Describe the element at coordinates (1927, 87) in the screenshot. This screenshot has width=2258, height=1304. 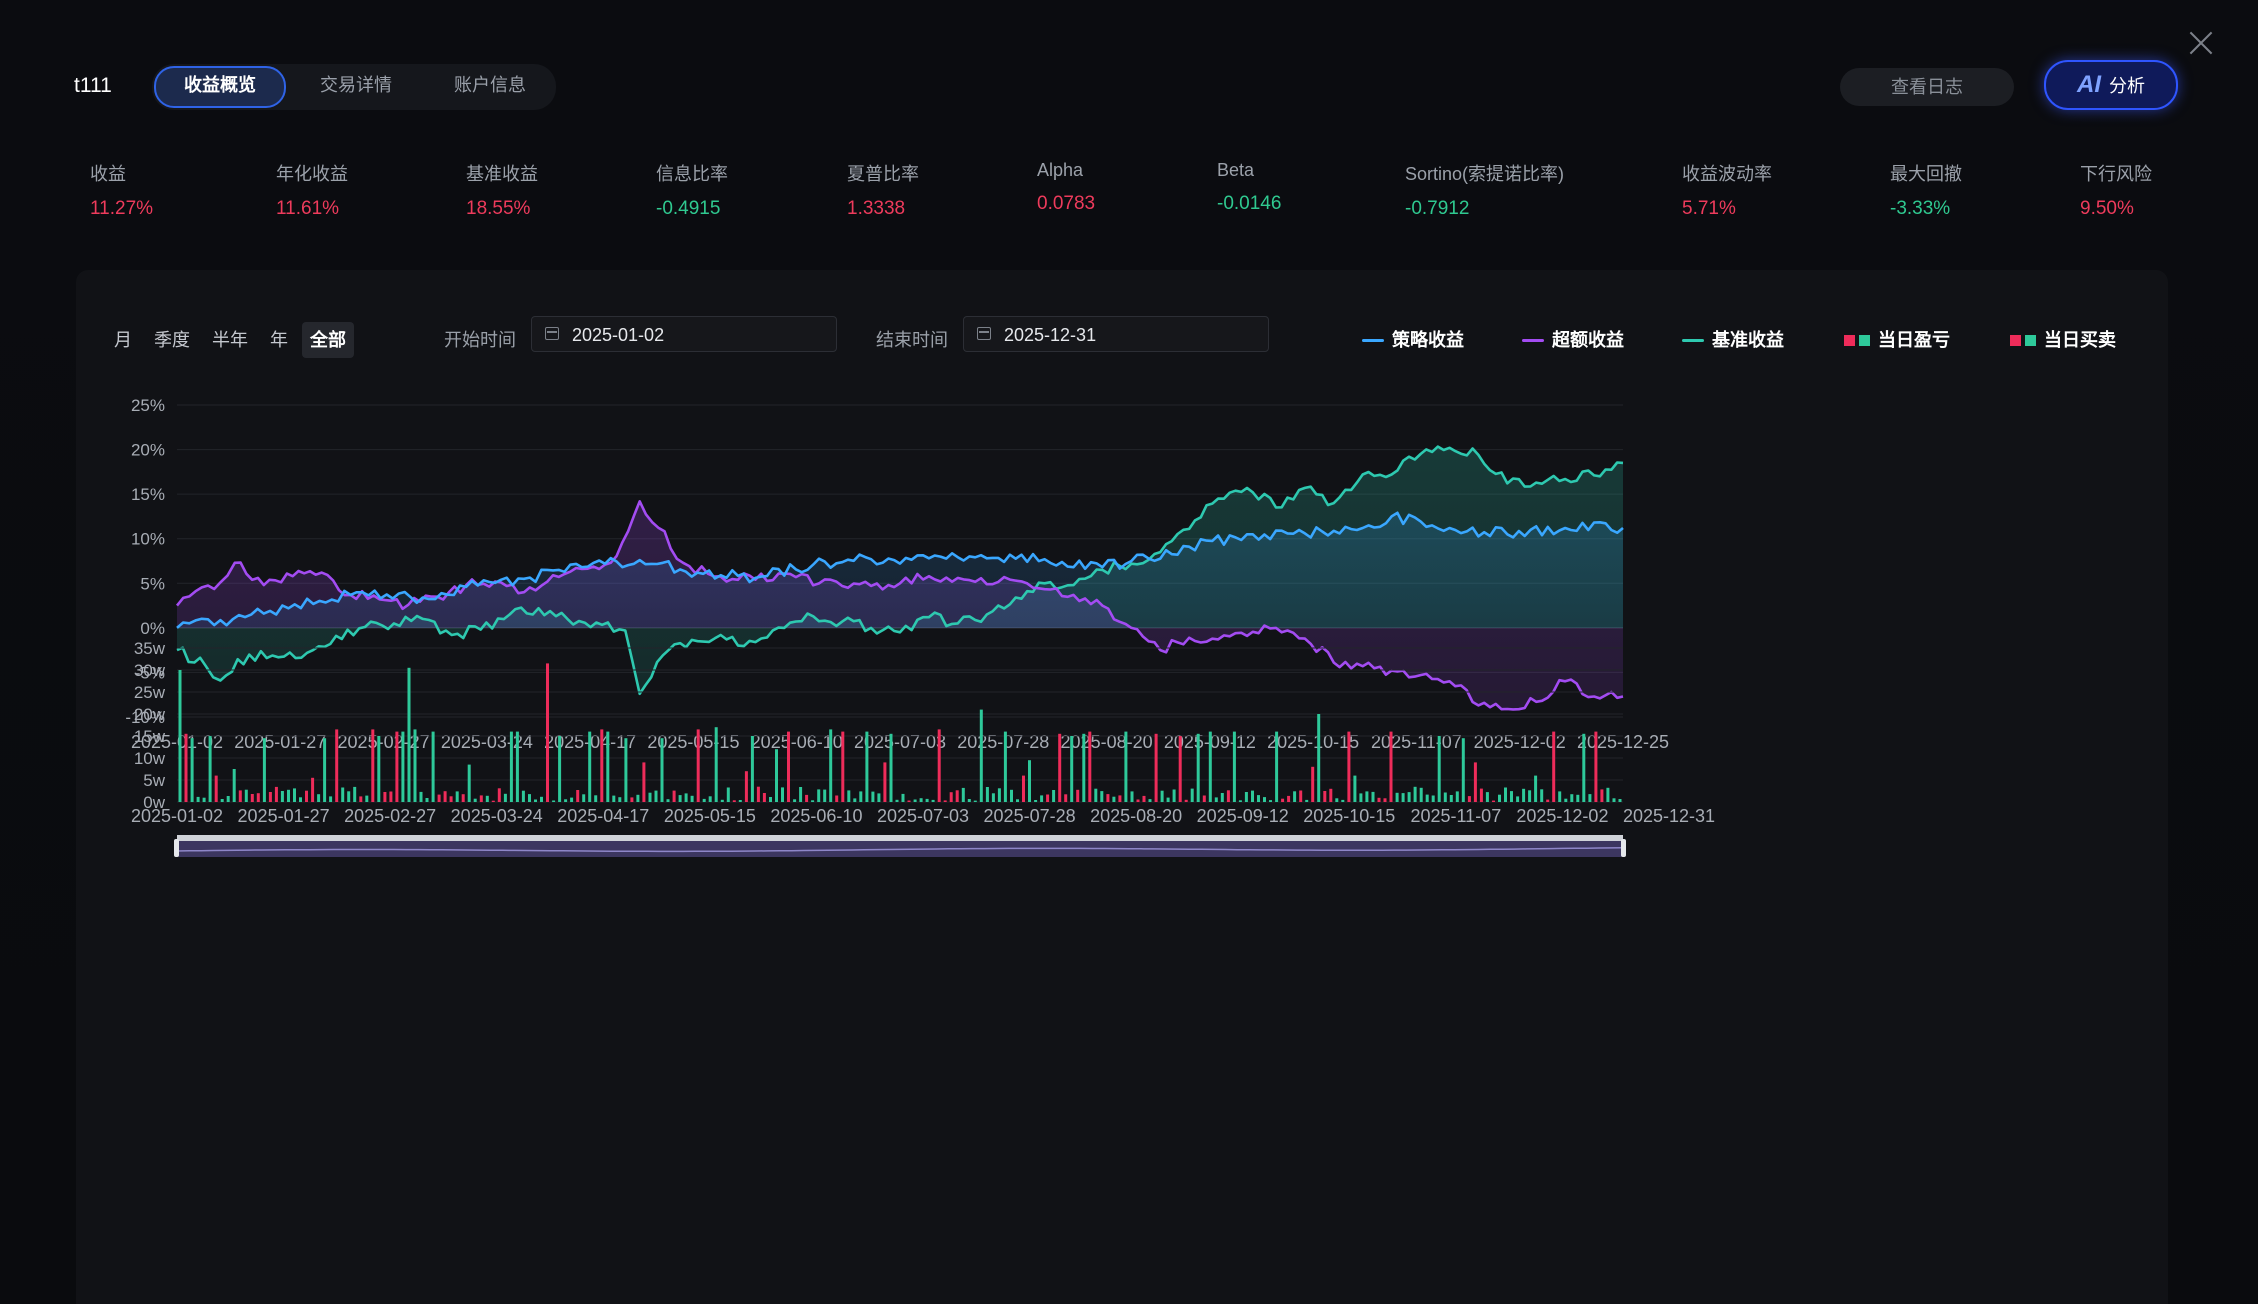
I see `view-log-button: 查看日志` at that location.